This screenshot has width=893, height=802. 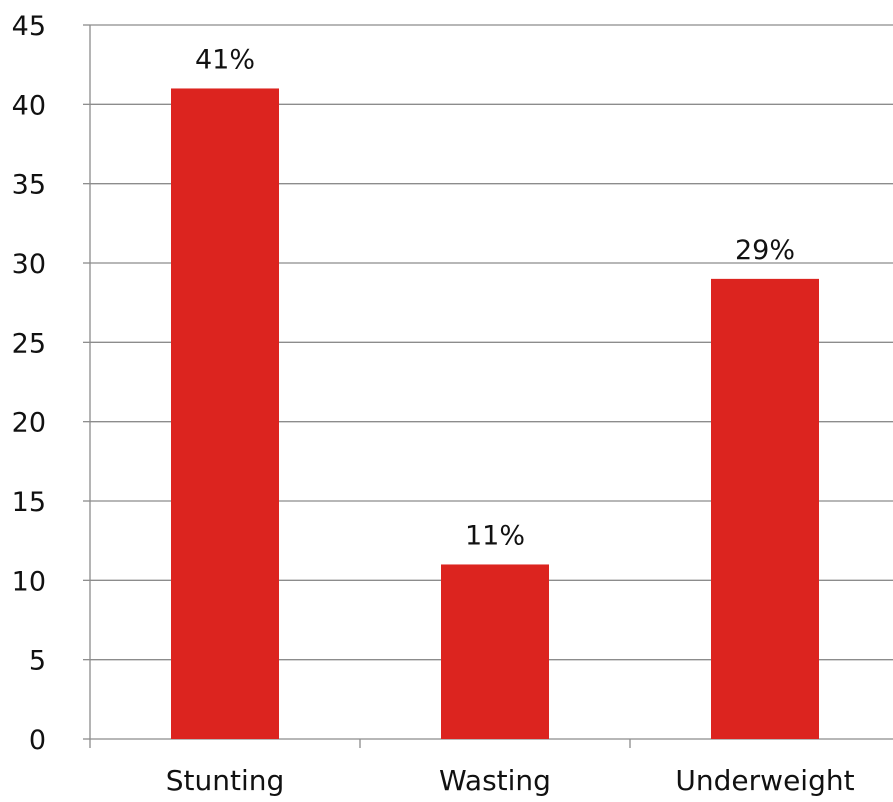 I want to click on category-label-wasting: Wasting, so click(x=495, y=780).